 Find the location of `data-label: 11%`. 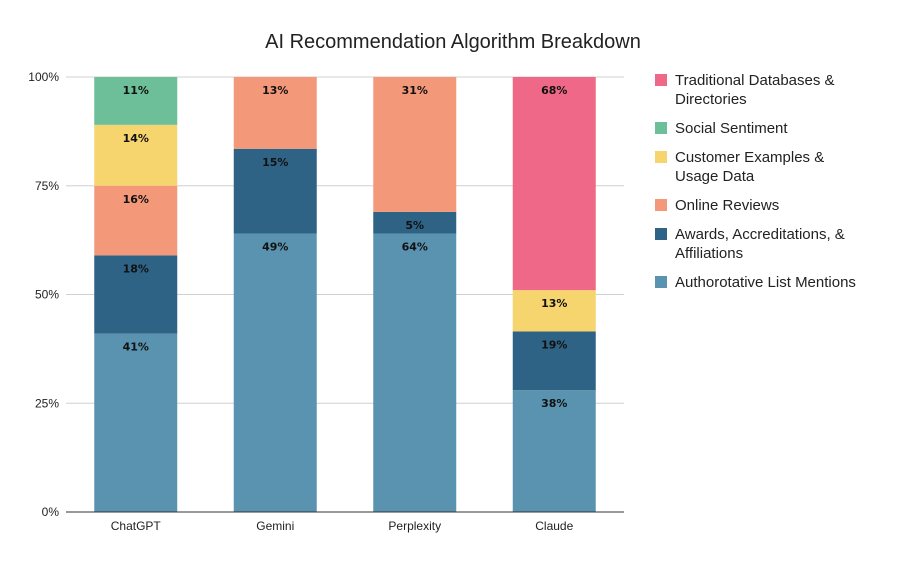

data-label: 11% is located at coordinates (136, 90).